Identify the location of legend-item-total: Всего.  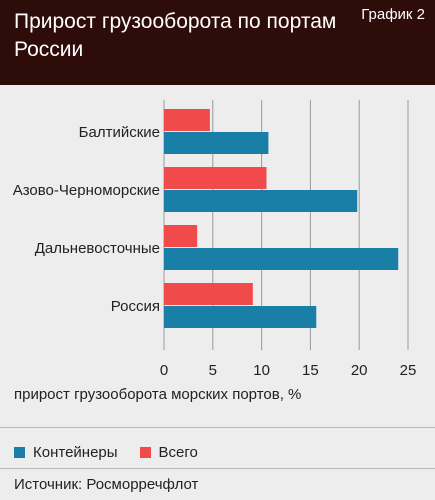
(168, 452).